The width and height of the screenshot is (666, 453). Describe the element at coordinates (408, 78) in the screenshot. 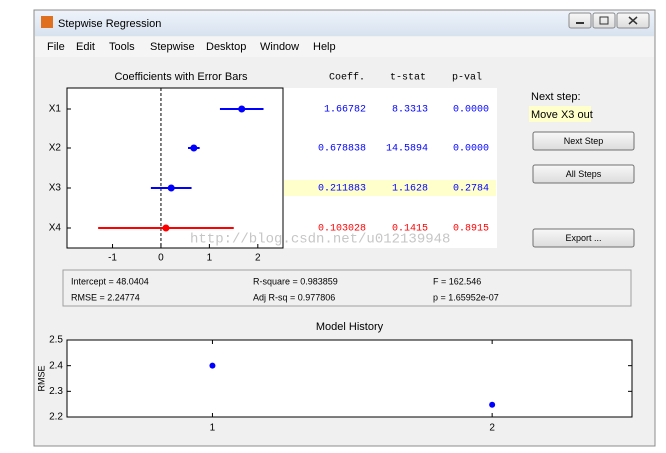

I see `table-header: t-stat` at that location.